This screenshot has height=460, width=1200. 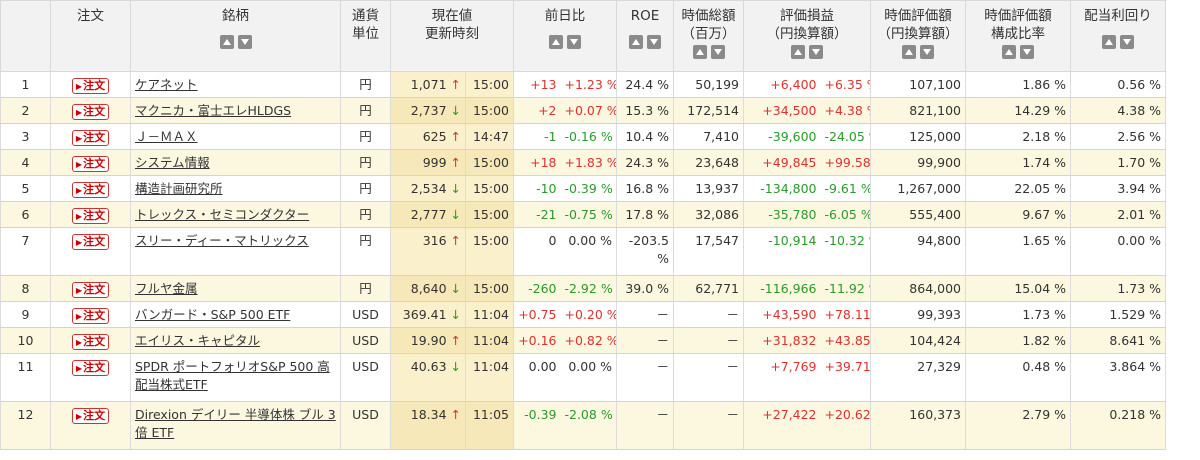 I want to click on pl-percent: -9.61 %, so click(x=845, y=188).